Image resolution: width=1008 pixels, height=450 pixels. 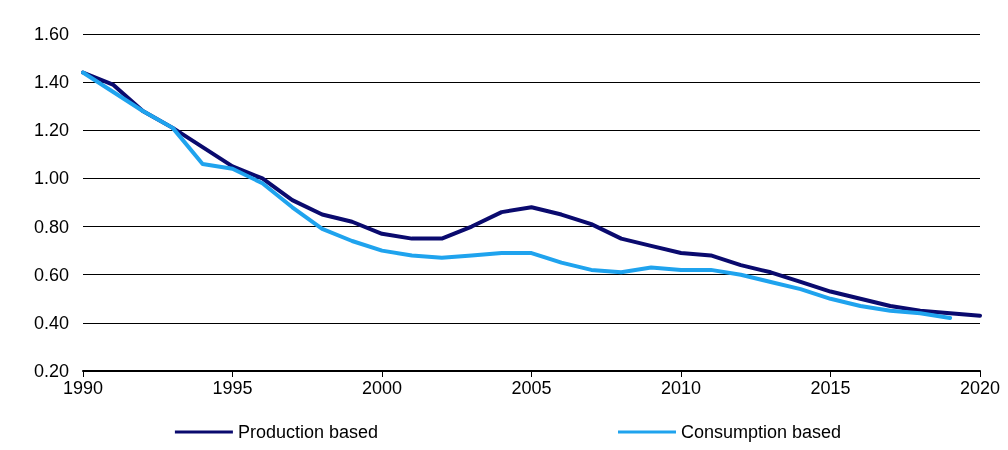 What do you see at coordinates (51, 178) in the screenshot?
I see `y-tick-label: 1.00` at bounding box center [51, 178].